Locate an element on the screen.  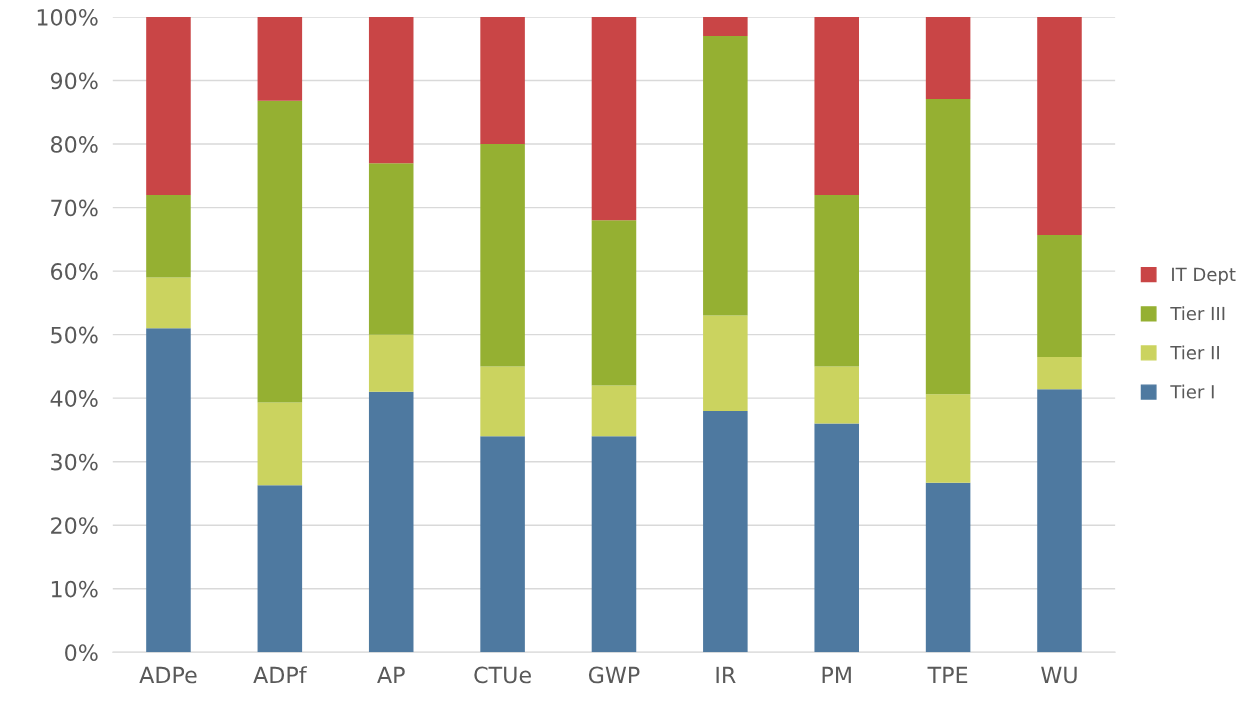
x-tick-label: AP is located at coordinates (391, 675).